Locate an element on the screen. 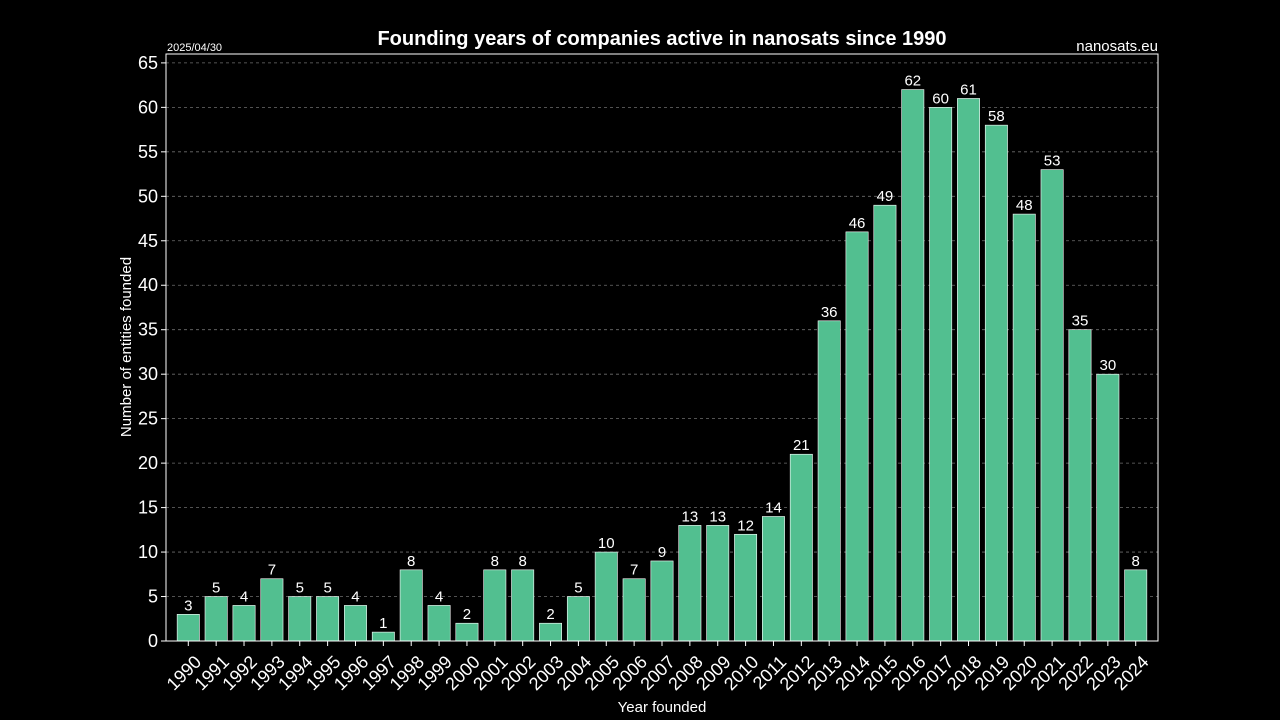 The width and height of the screenshot is (1280, 720). bar-value-label: 60 is located at coordinates (940, 98).